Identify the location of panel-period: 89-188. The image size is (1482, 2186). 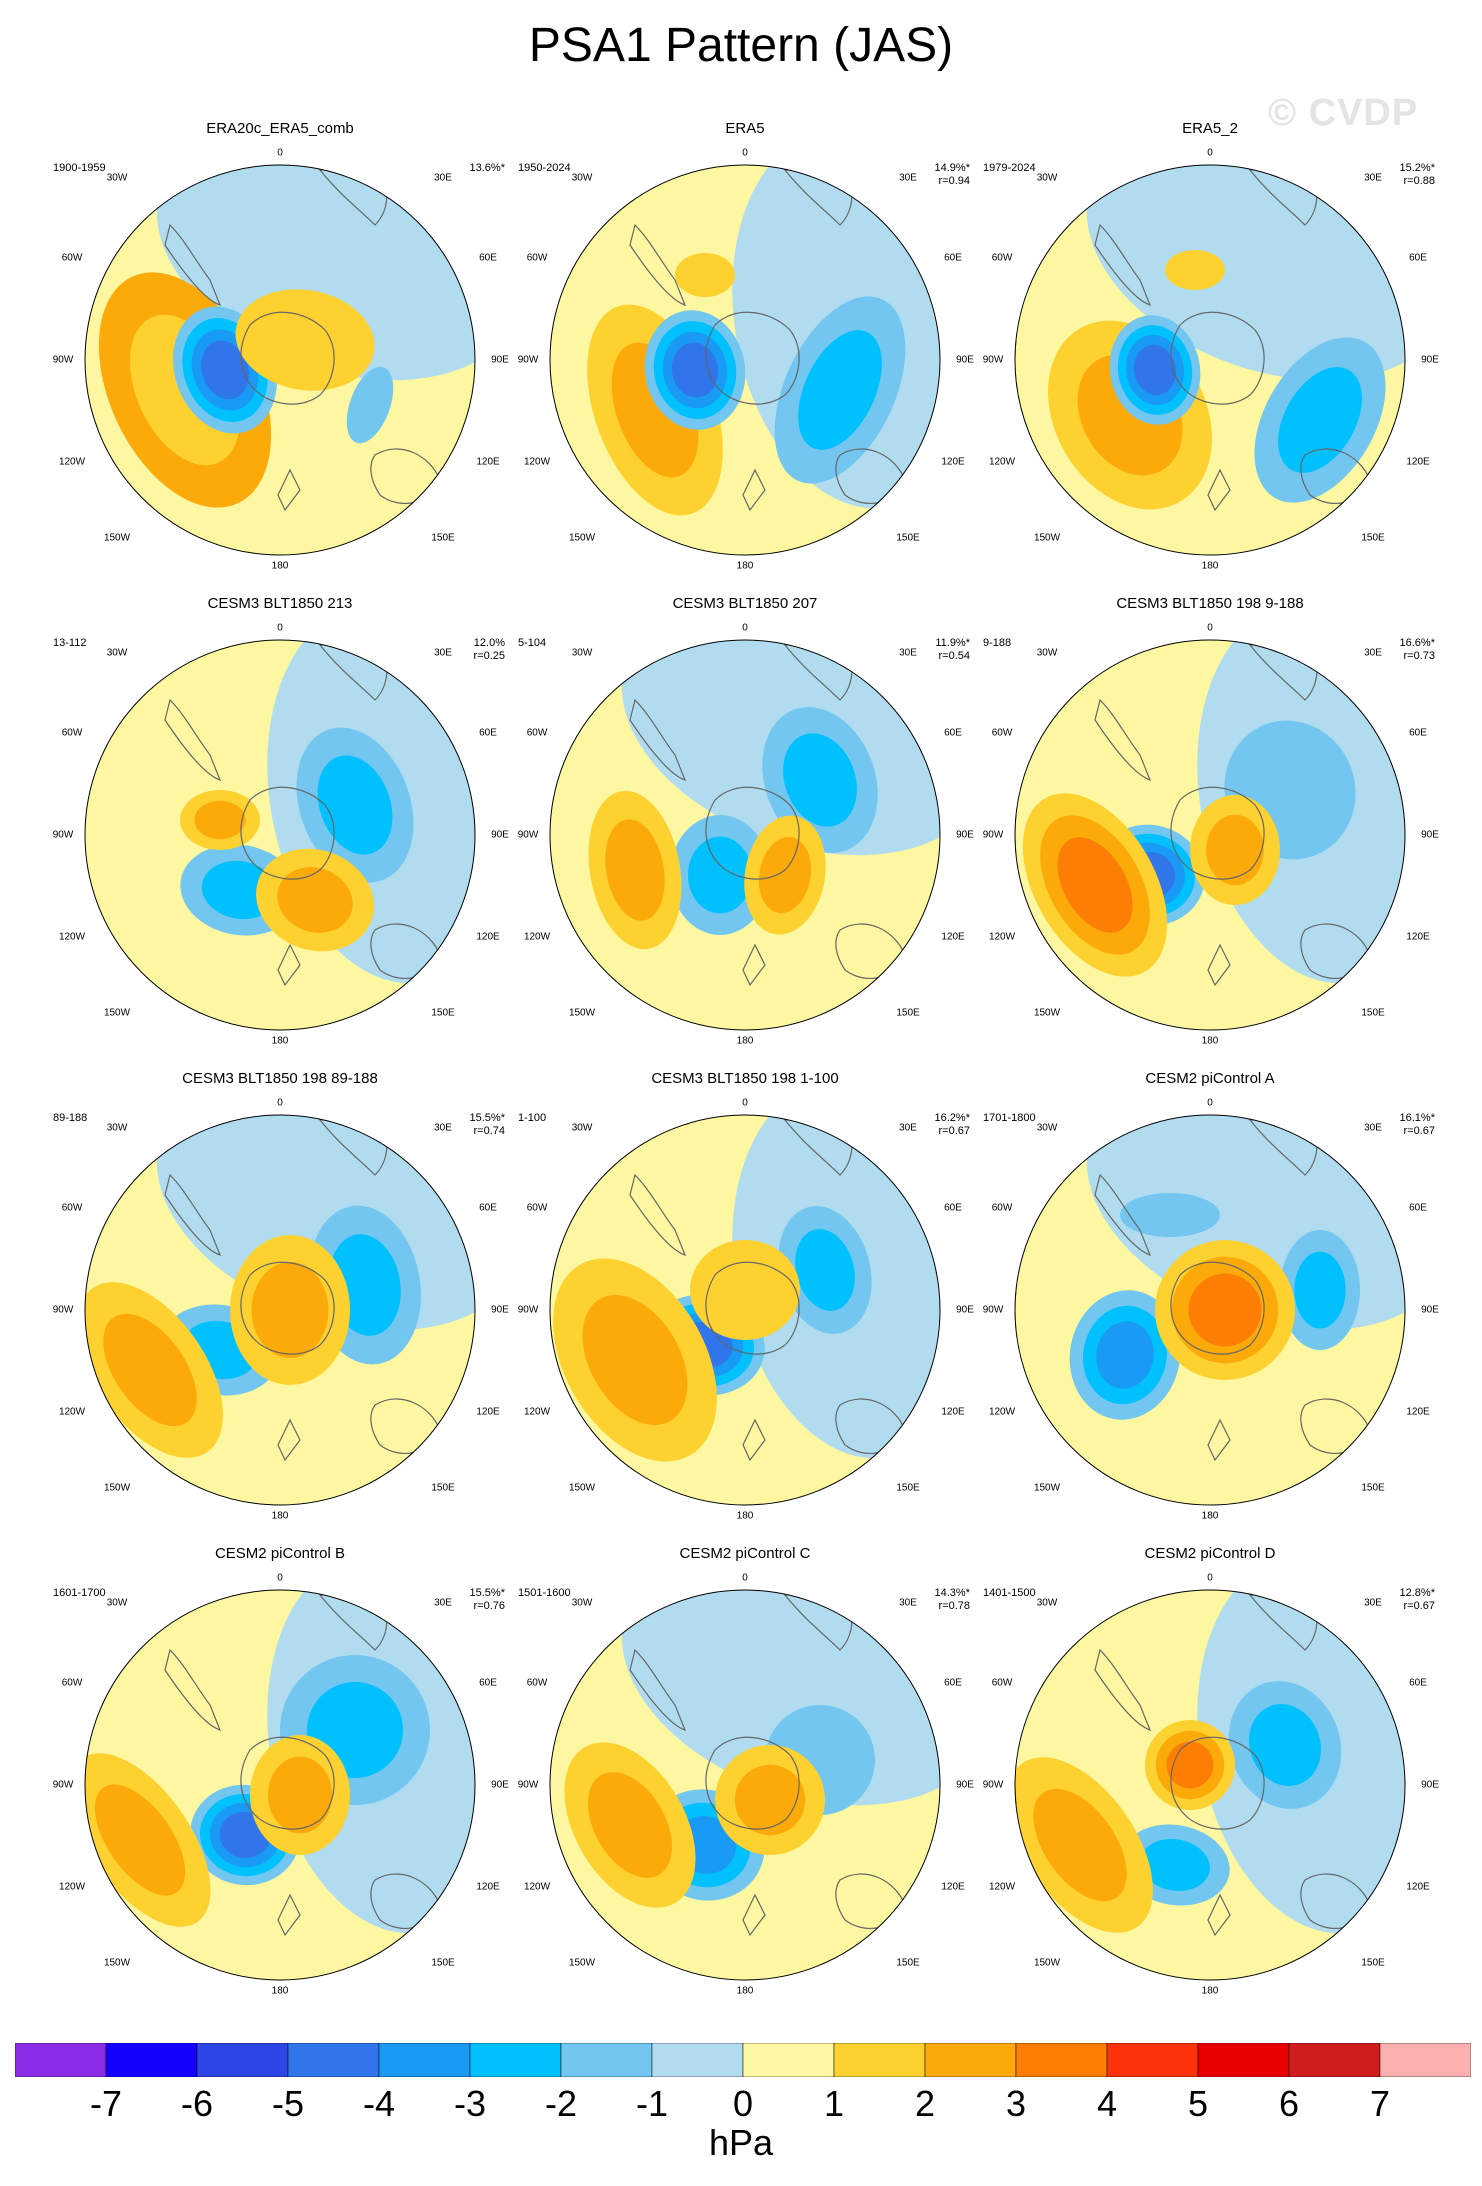
(70, 1118).